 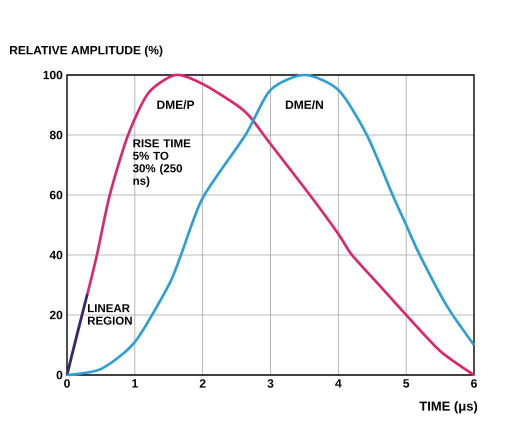 What do you see at coordinates (338, 383) in the screenshot?
I see `x-tick-label: 4` at bounding box center [338, 383].